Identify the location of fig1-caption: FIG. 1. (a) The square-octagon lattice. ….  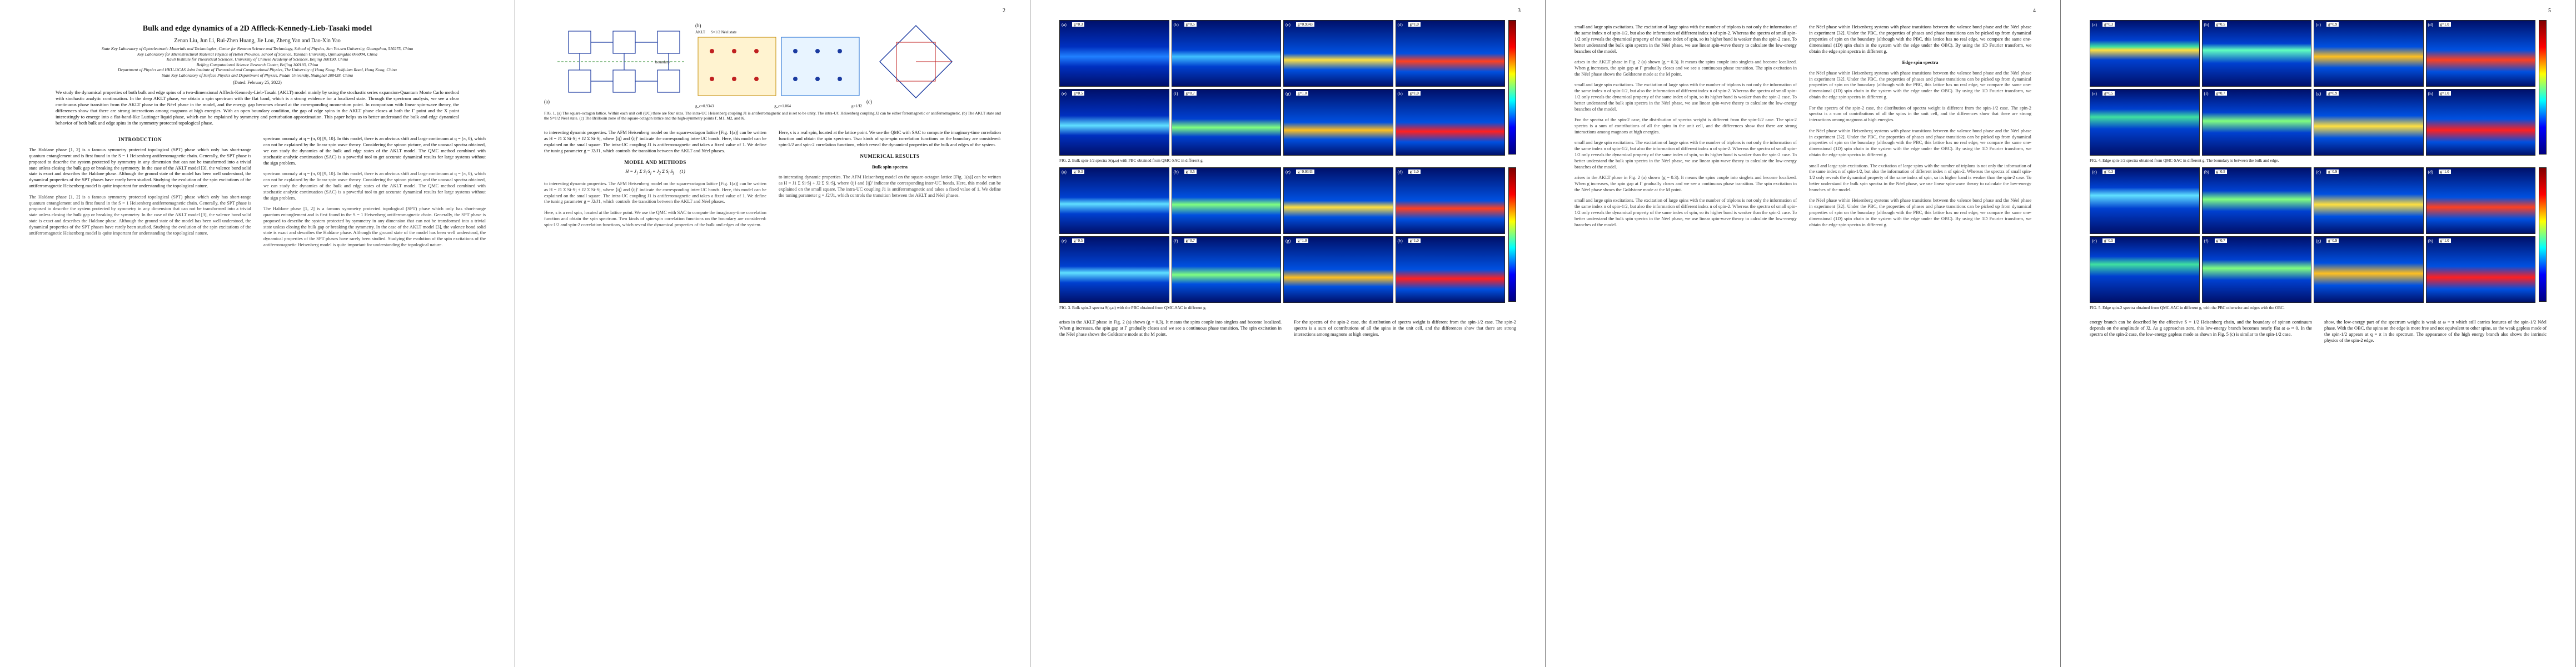
(772, 116).